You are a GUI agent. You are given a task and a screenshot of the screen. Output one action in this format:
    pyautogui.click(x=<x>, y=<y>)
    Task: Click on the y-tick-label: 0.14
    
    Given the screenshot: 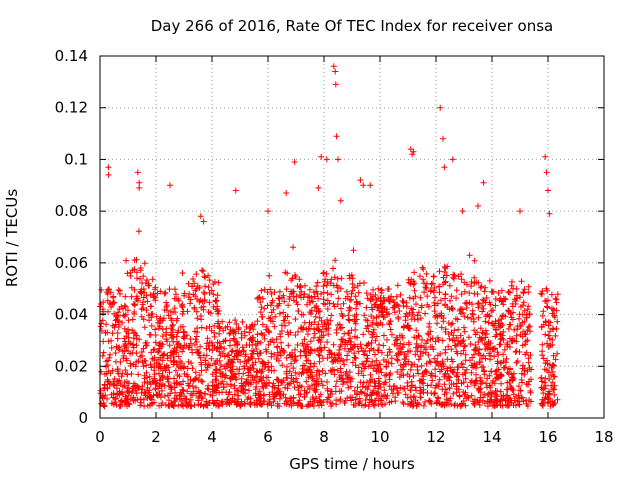 What is the action you would take?
    pyautogui.click(x=71, y=56)
    